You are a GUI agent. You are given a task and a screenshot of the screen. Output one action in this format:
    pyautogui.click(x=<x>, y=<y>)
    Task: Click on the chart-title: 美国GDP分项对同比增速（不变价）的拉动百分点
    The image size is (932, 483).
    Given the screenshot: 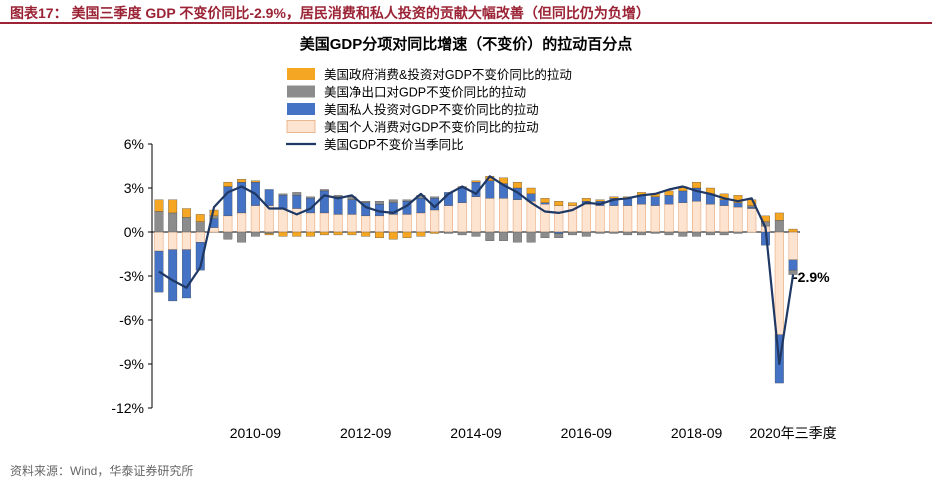 What is the action you would take?
    pyautogui.click(x=466, y=44)
    